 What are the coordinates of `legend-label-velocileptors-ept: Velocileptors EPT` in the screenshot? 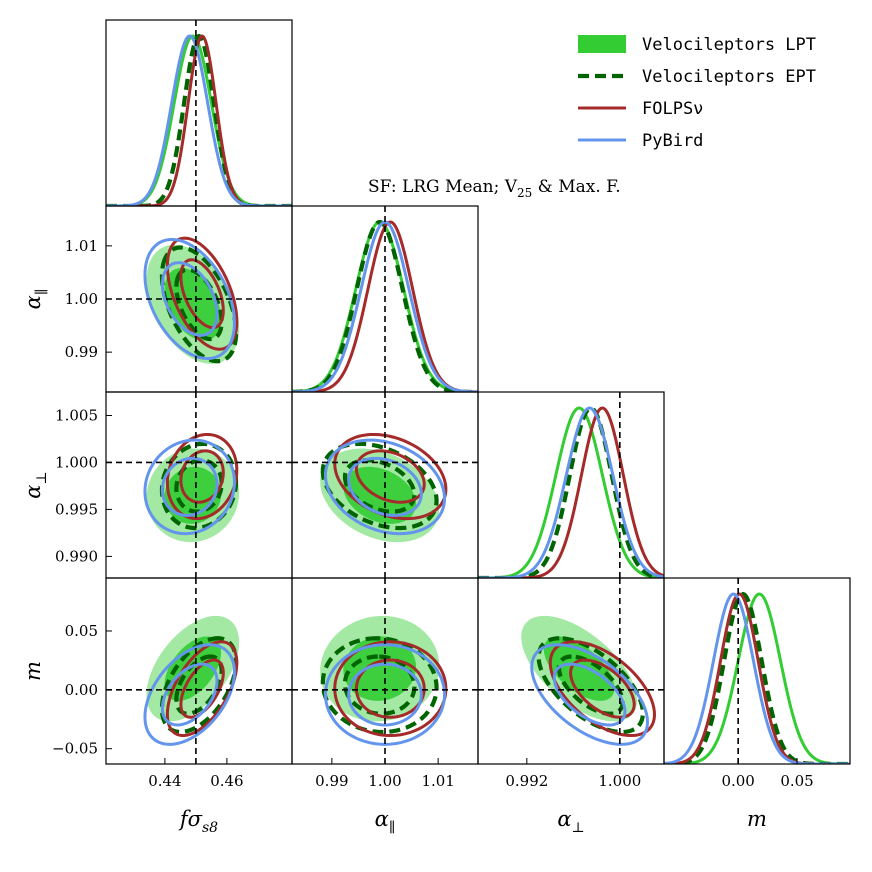 It's located at (729, 77).